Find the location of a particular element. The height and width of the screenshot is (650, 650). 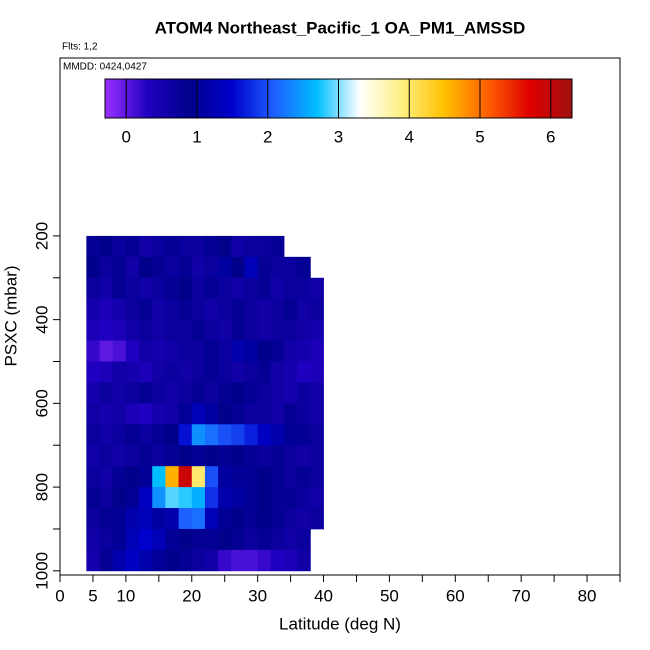

x-tick-label: 5 is located at coordinates (92, 595).